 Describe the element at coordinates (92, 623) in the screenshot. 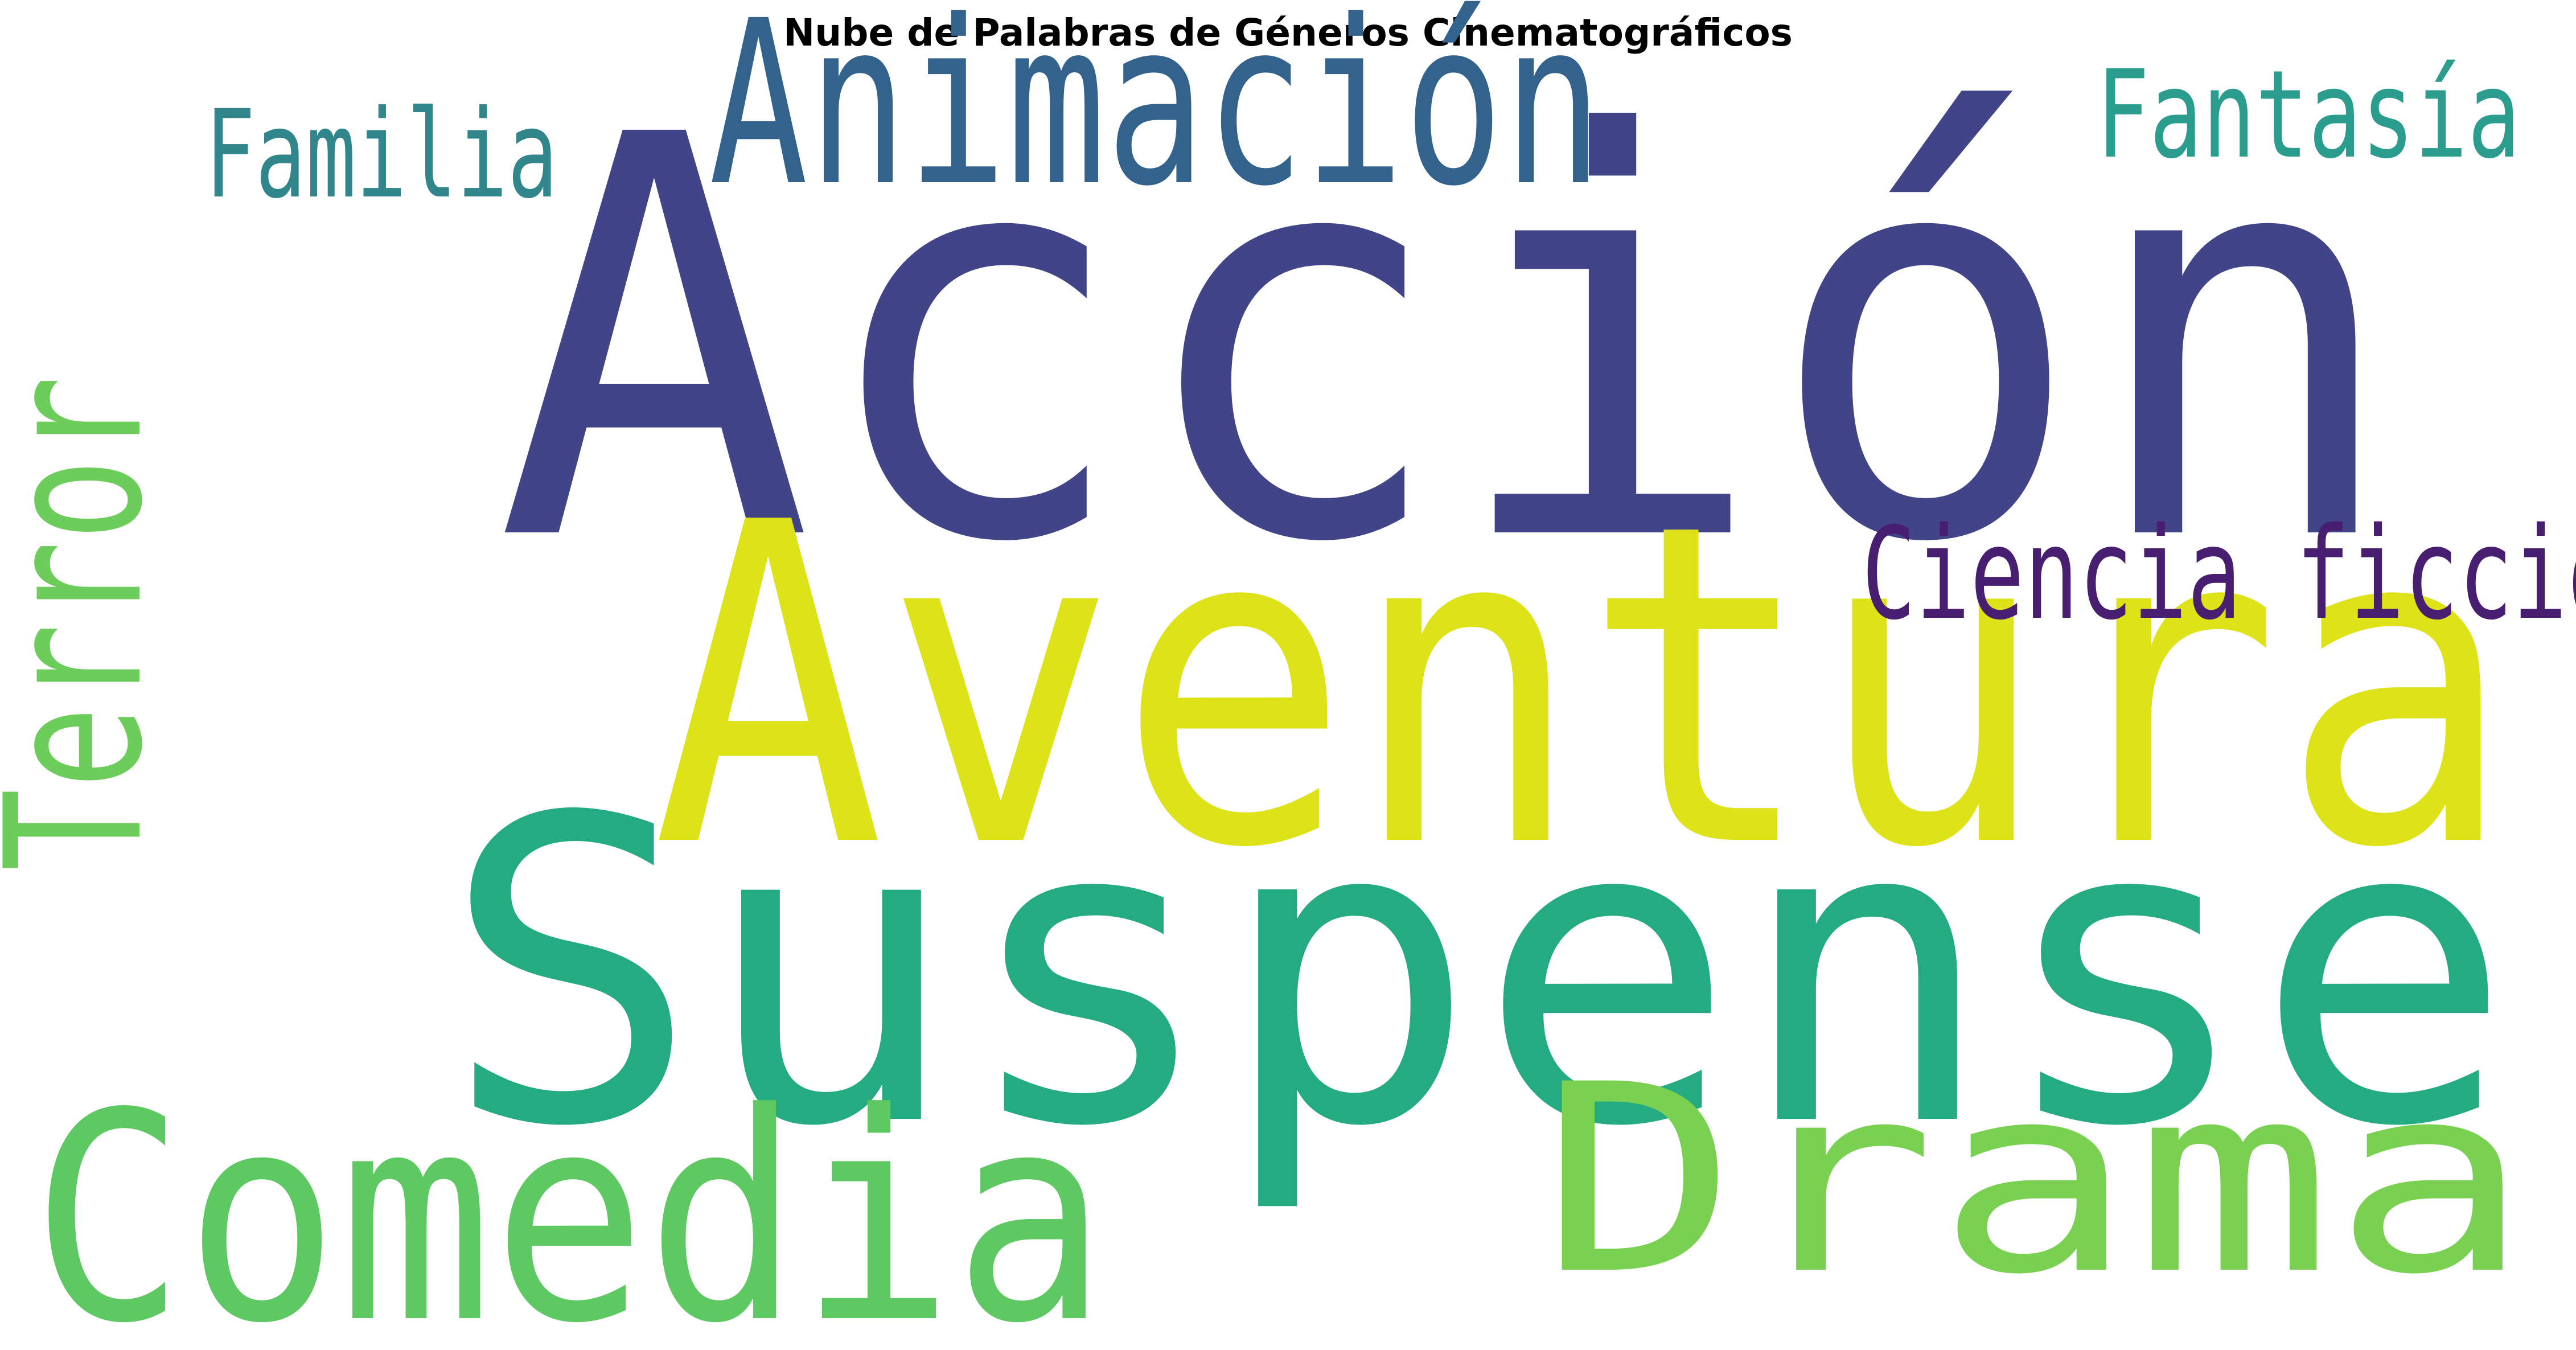

I see `word-terror: Terror` at that location.